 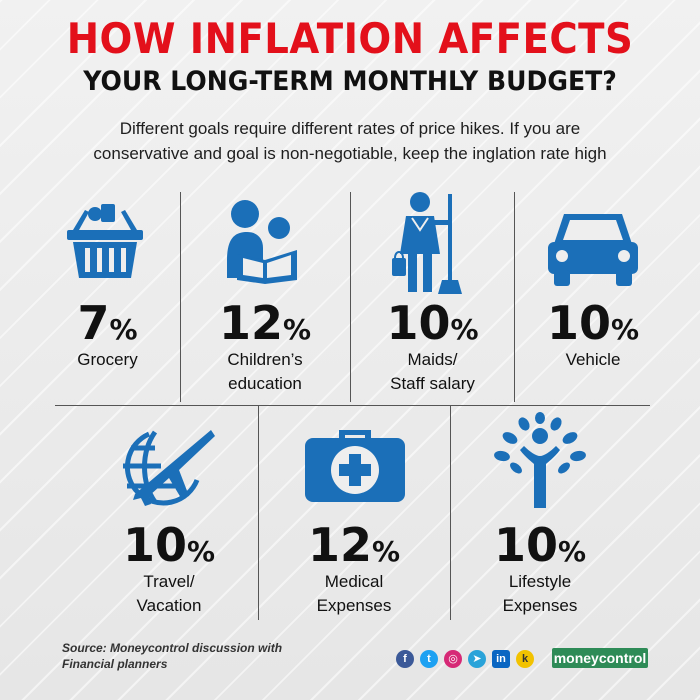 What do you see at coordinates (432, 372) in the screenshot?
I see `item-label: Maids/ Staff salary` at bounding box center [432, 372].